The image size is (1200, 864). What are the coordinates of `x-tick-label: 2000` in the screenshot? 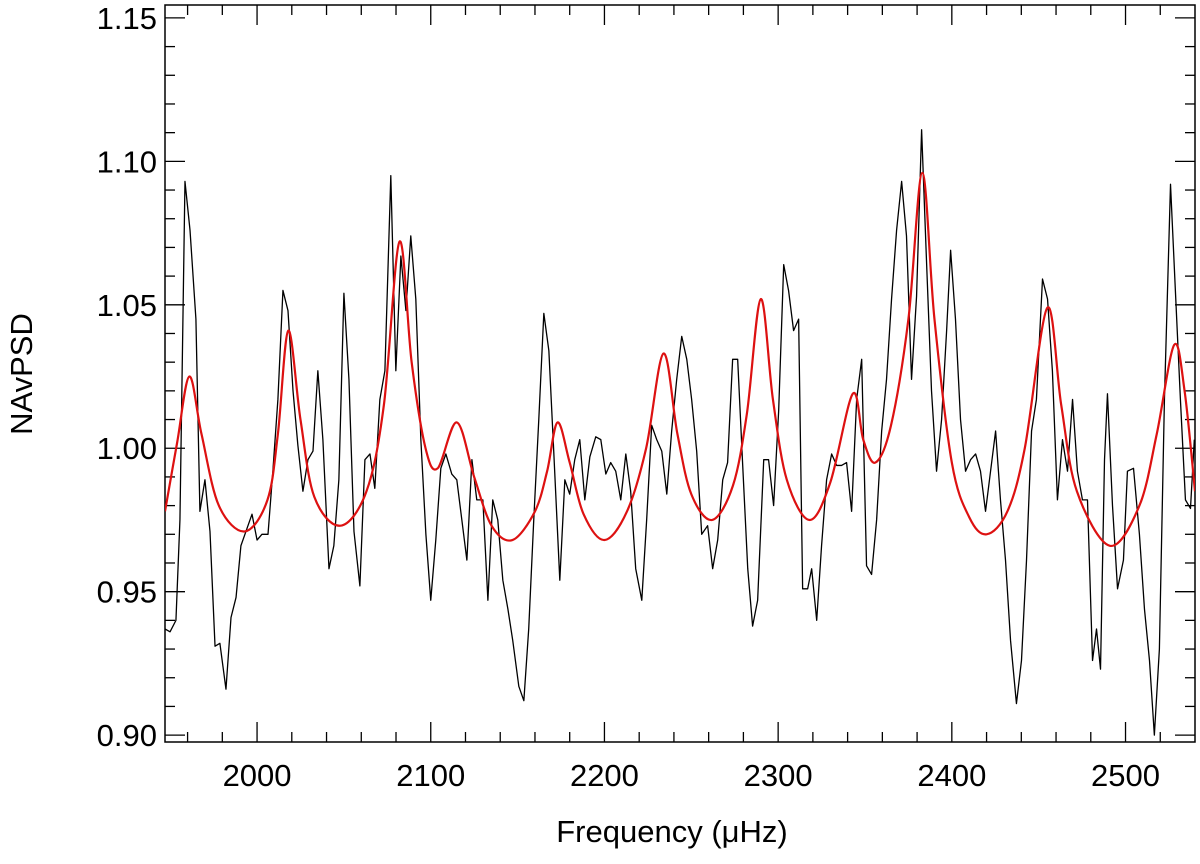 It's located at (257, 775).